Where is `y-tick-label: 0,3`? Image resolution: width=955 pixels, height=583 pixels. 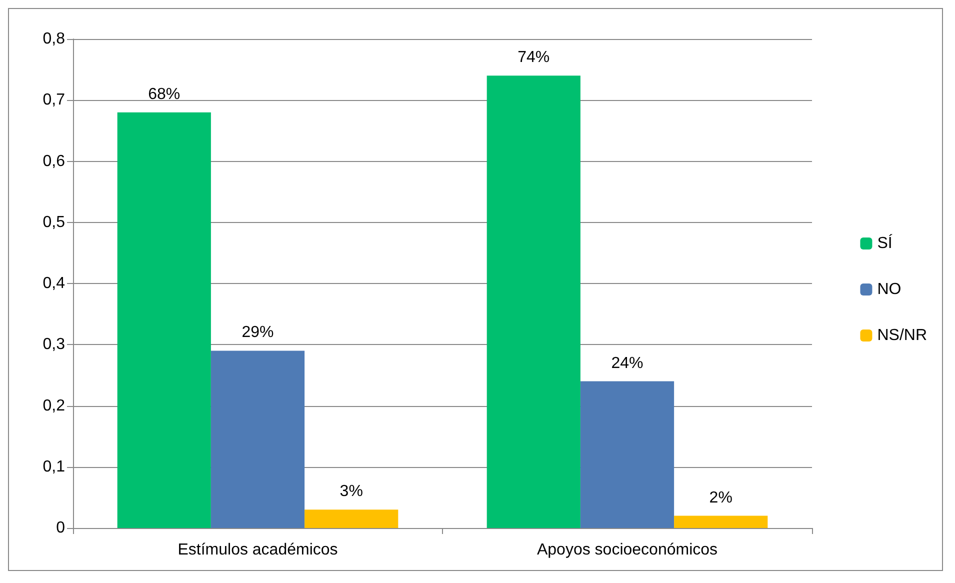 y-tick-label: 0,3 is located at coordinates (54, 345).